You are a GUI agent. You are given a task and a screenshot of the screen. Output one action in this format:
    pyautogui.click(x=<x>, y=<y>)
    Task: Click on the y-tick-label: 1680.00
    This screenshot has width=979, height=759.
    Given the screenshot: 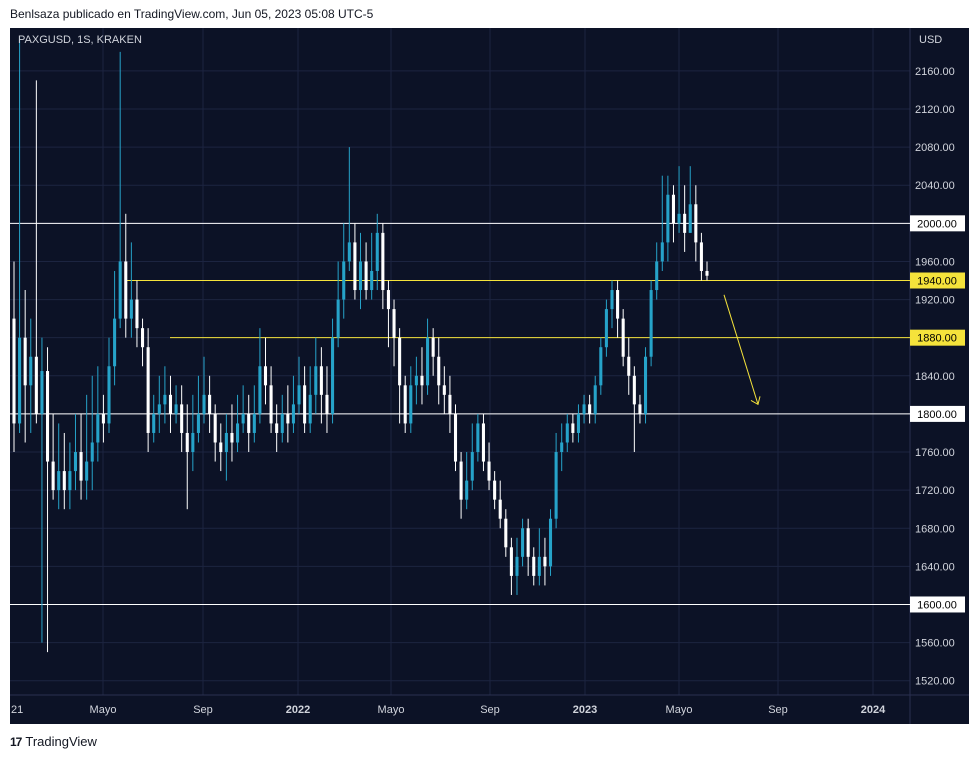 What is the action you would take?
    pyautogui.click(x=935, y=529)
    